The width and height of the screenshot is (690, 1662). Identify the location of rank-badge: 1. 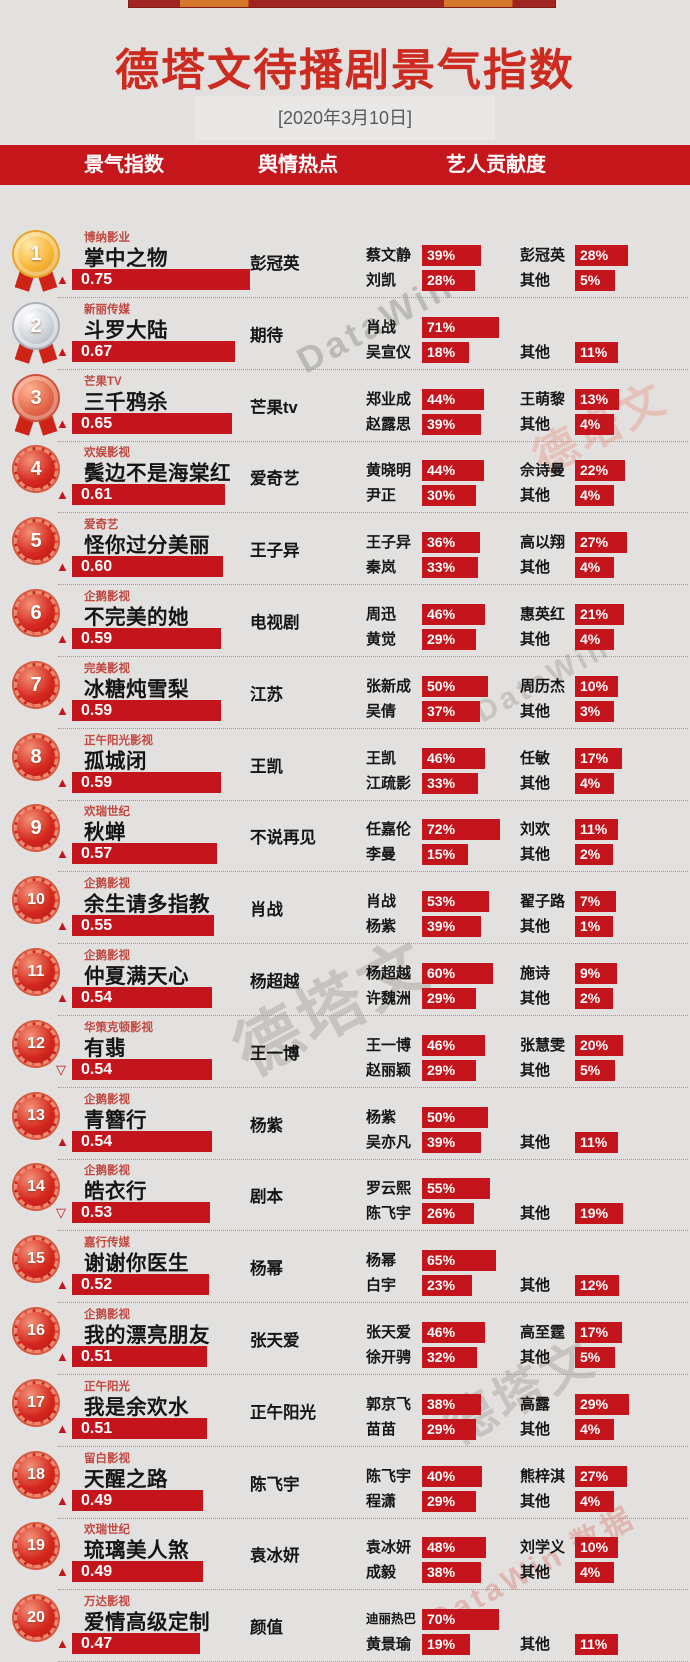
(36, 262).